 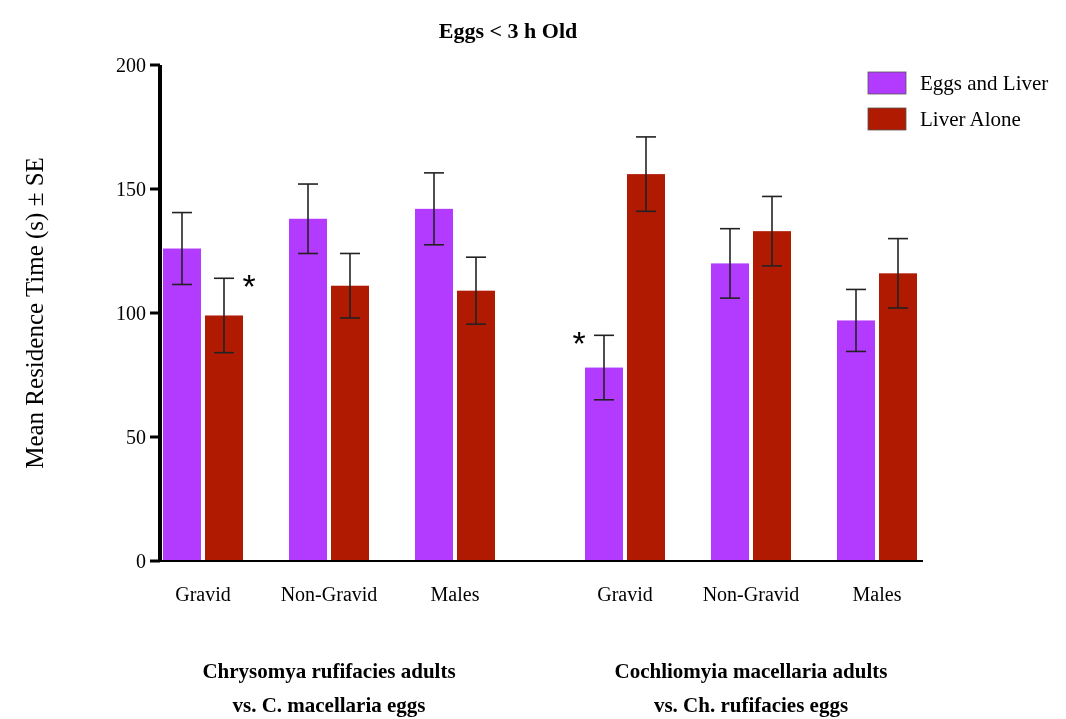 I want to click on text: Chrysomya rufifacies adults vs. C. macellaria eggs, so click(x=329, y=688).